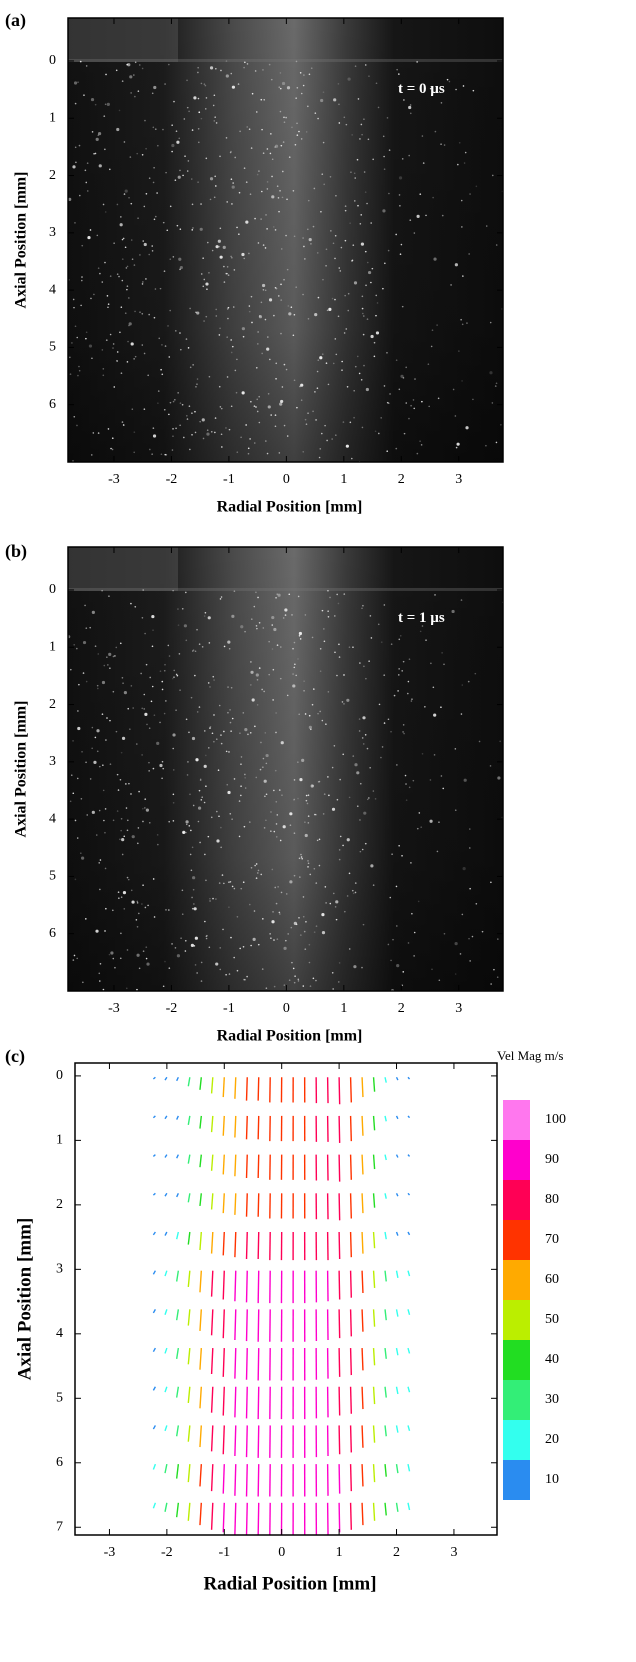 The width and height of the screenshot is (636, 1662). What do you see at coordinates (52, 347) in the screenshot?
I see `y-tick-label: 5` at bounding box center [52, 347].